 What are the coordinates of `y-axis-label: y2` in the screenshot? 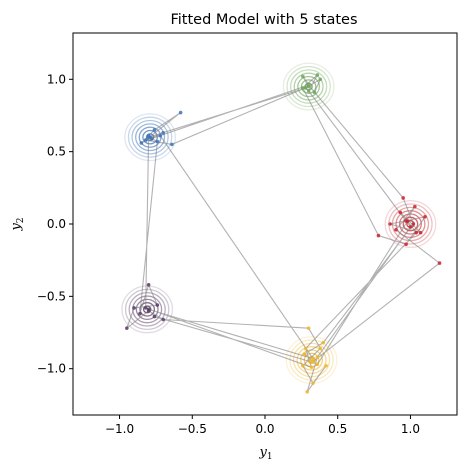 It's located at (17, 224).